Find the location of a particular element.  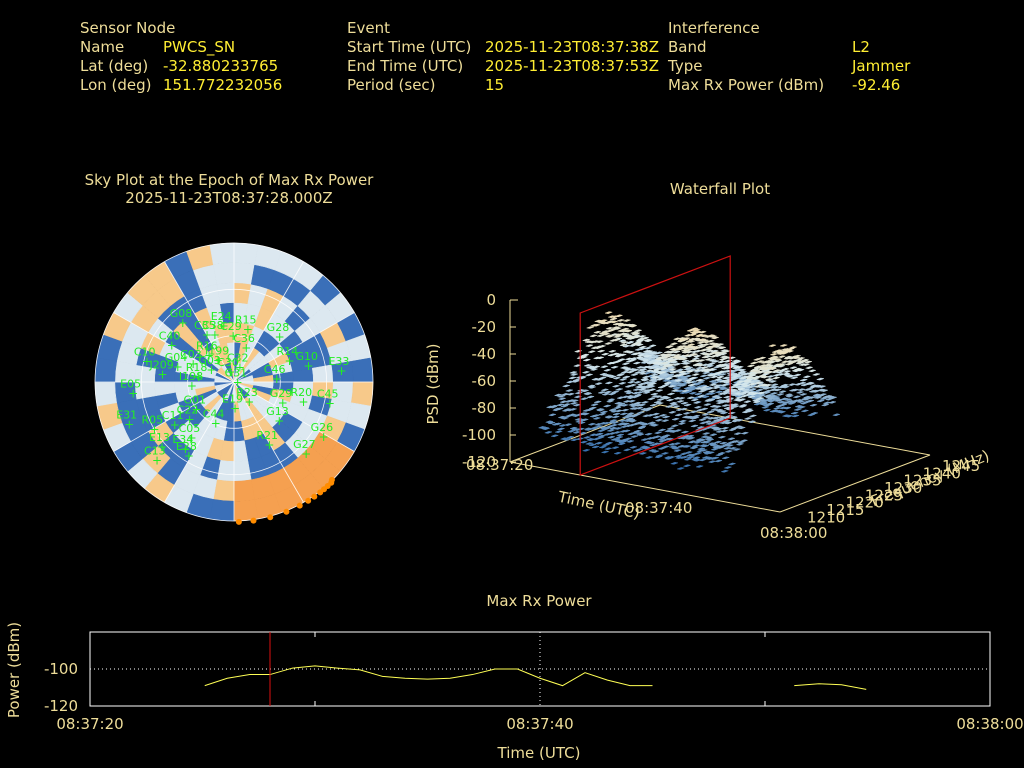

waterfall-z-label: PSD (dBm) is located at coordinates (433, 383).